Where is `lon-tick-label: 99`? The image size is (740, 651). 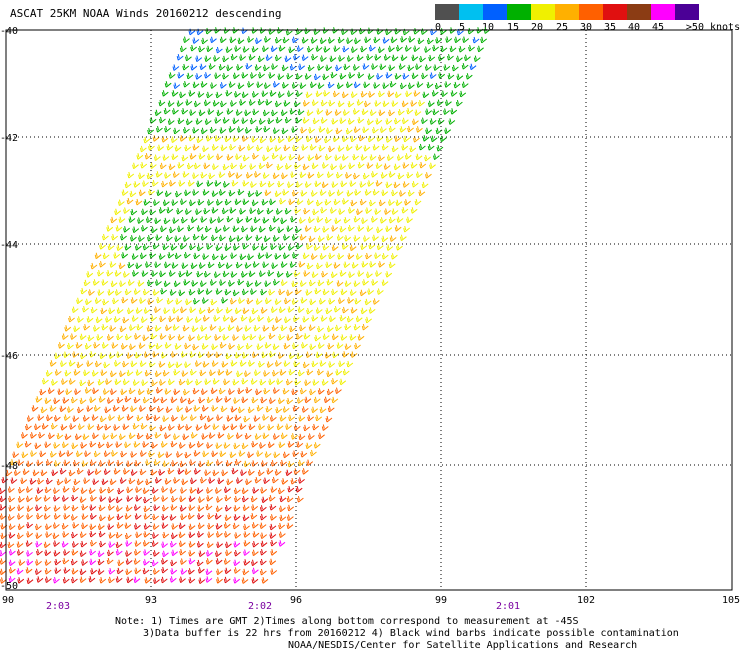 lon-tick-label: 99 is located at coordinates (441, 600).